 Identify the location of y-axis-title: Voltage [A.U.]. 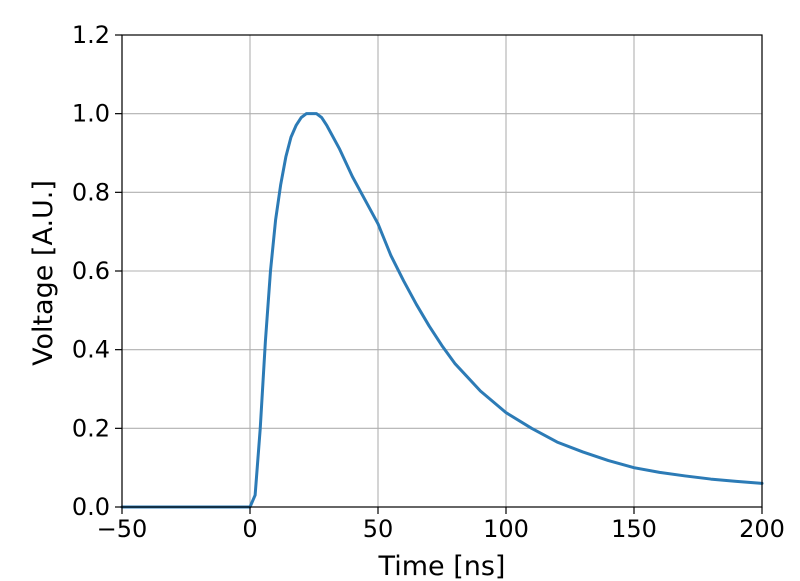
(43, 273).